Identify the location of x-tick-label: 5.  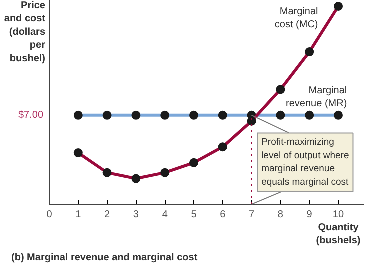
(194, 215).